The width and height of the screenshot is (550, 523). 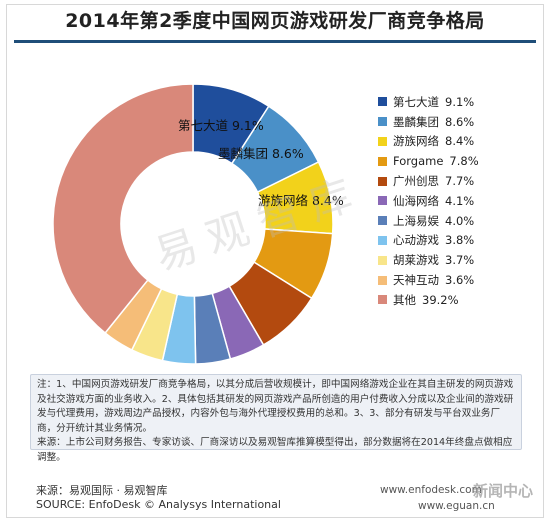 What do you see at coordinates (221, 125) in the screenshot?
I see `slice-label-0: 第七大道 9.1%` at bounding box center [221, 125].